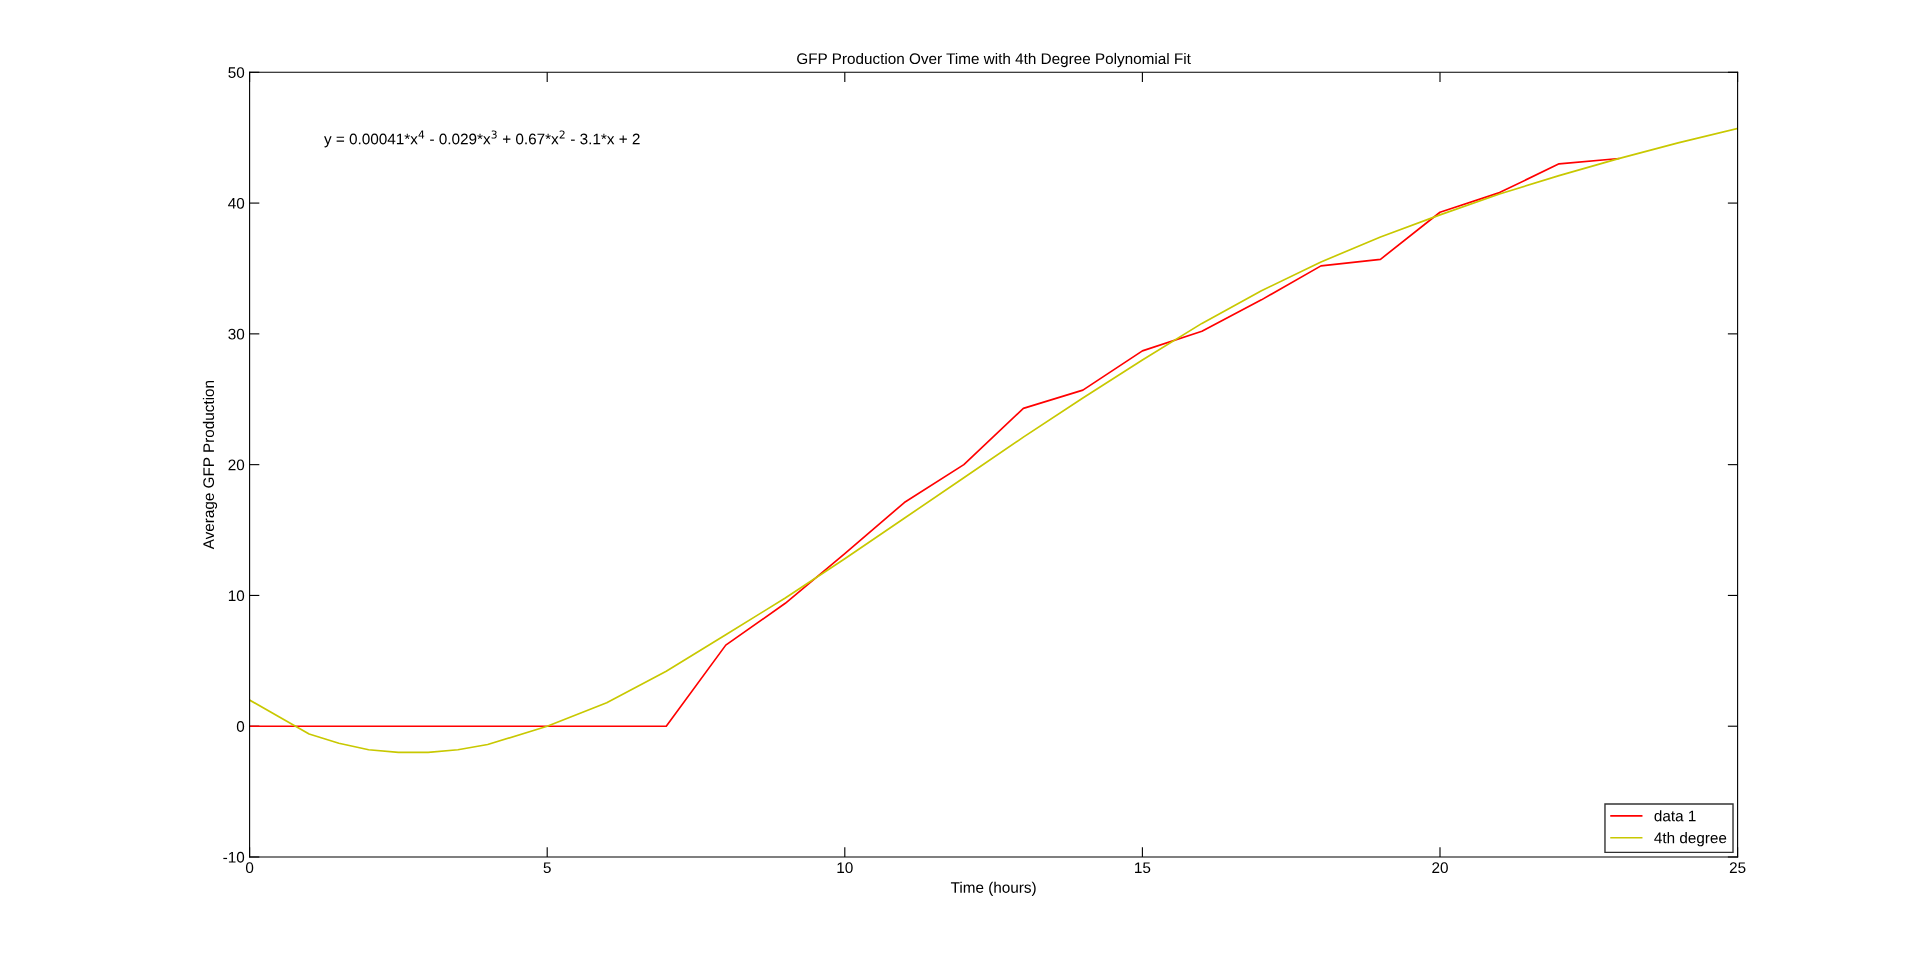 This screenshot has height=964, width=1920. I want to click on y-tick-label: 30, so click(236, 334).